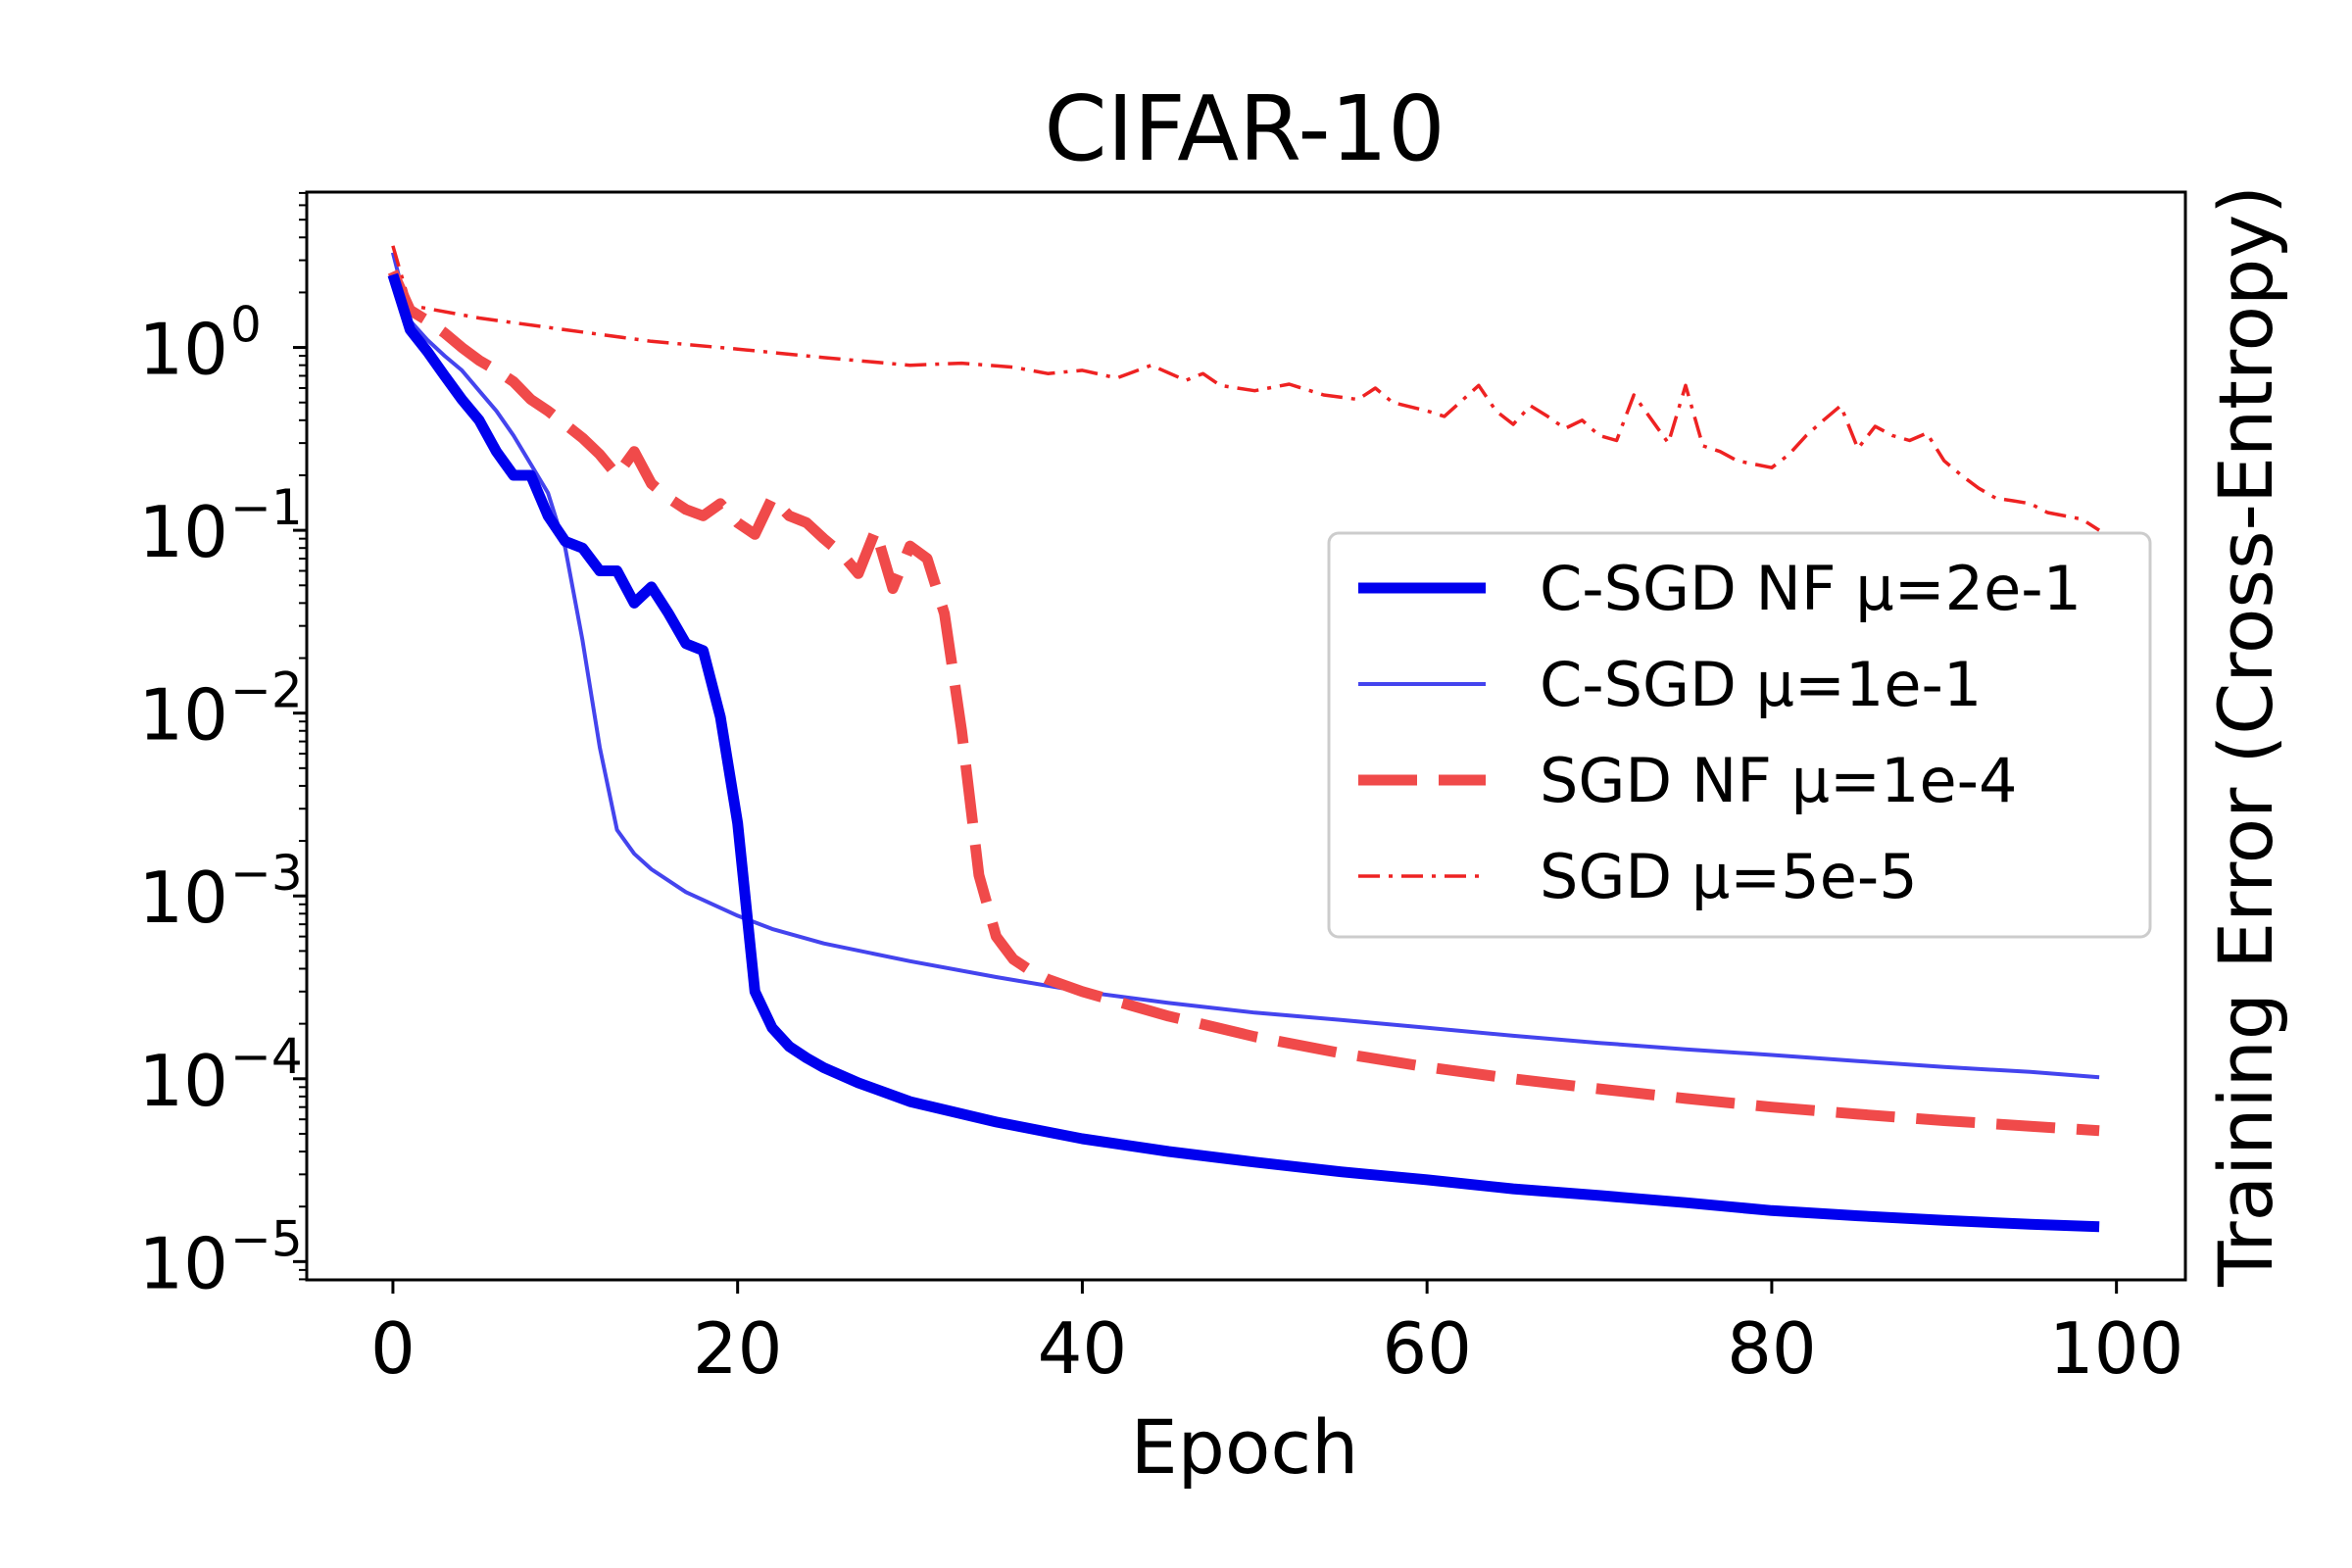 The width and height of the screenshot is (2352, 1568). What do you see at coordinates (1729, 876) in the screenshot?
I see `legend-label-4: SGD μ=5e-5` at bounding box center [1729, 876].